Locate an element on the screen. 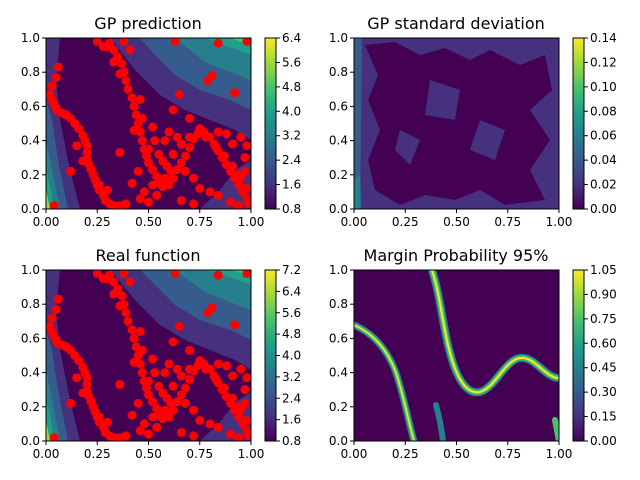 The image size is (640, 480). colorbar: 0.00 0.15 0.30 0.45 0.60 0.75 0.90 1.05 is located at coordinates (594, 355).